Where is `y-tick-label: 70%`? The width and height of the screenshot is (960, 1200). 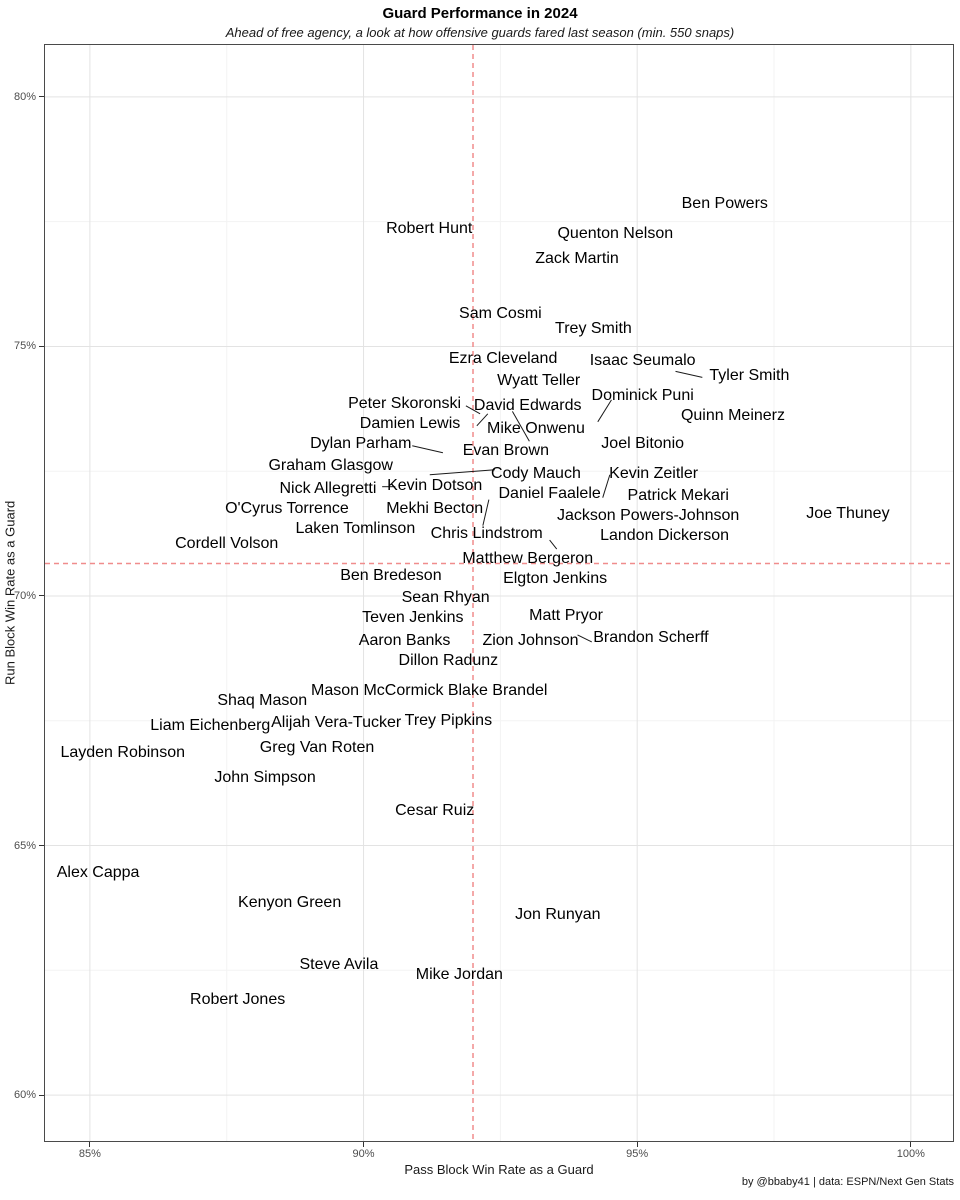 y-tick-label: 70% is located at coordinates (24, 595).